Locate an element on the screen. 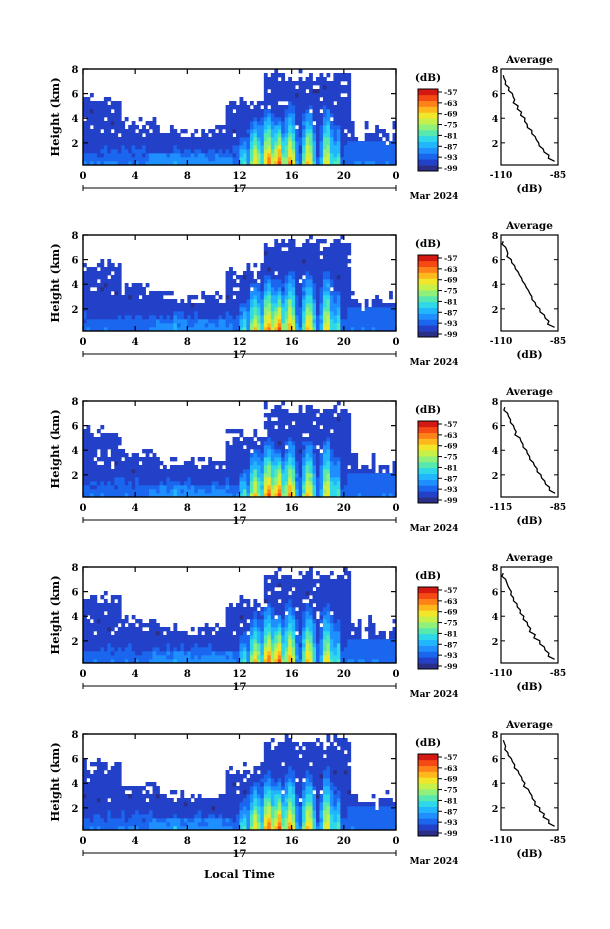 This screenshot has width=610, height=929. date-tick-label: 17 is located at coordinates (240, 189).